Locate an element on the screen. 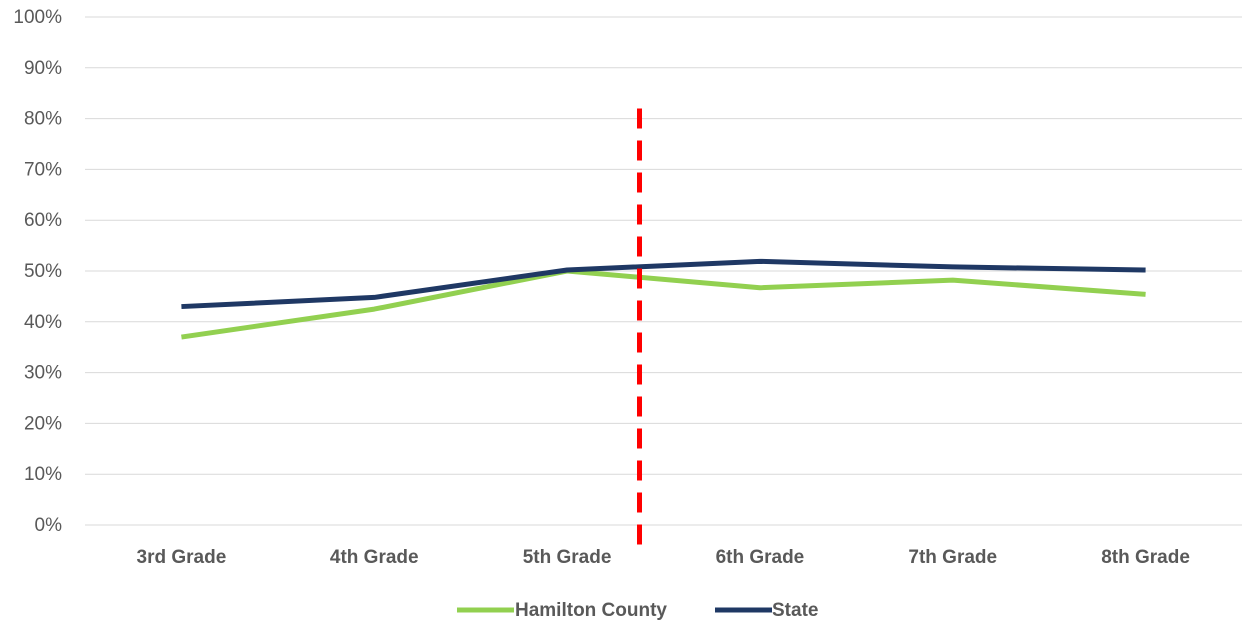  y-tick-label: 30% is located at coordinates (43, 373).